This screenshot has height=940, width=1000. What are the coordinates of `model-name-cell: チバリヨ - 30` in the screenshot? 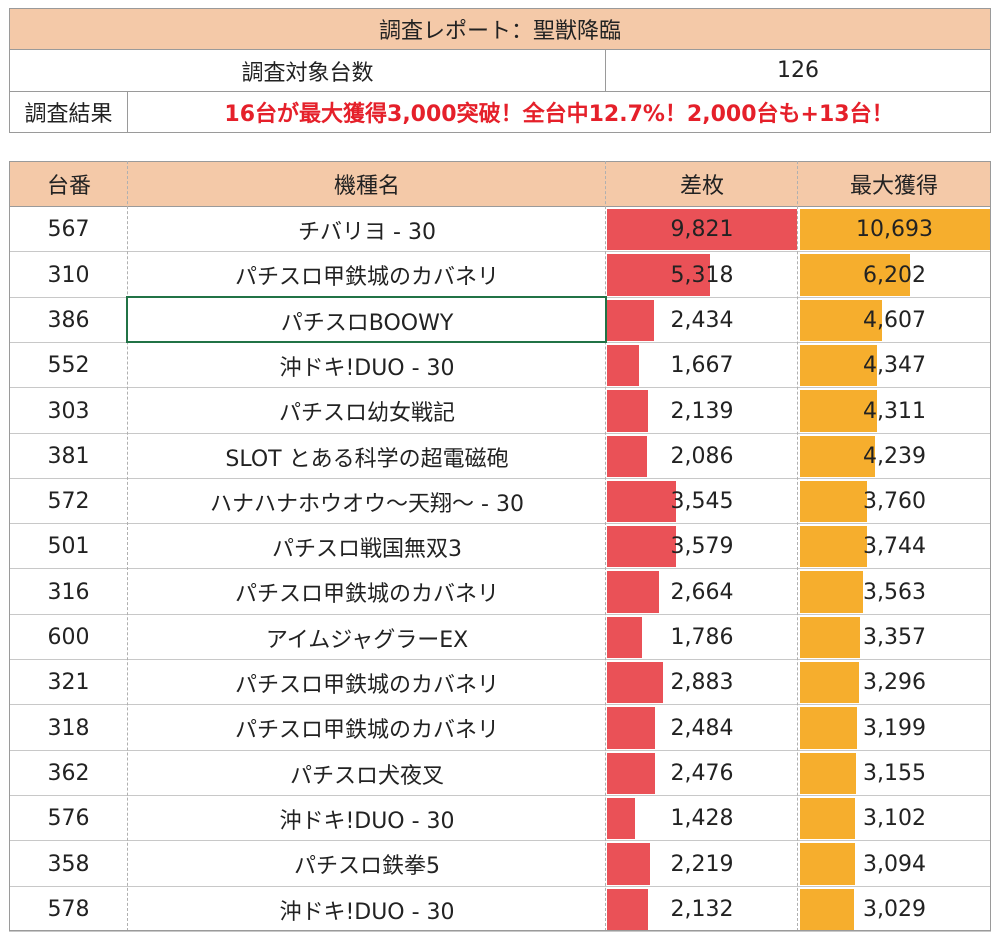 It's located at (367, 232).